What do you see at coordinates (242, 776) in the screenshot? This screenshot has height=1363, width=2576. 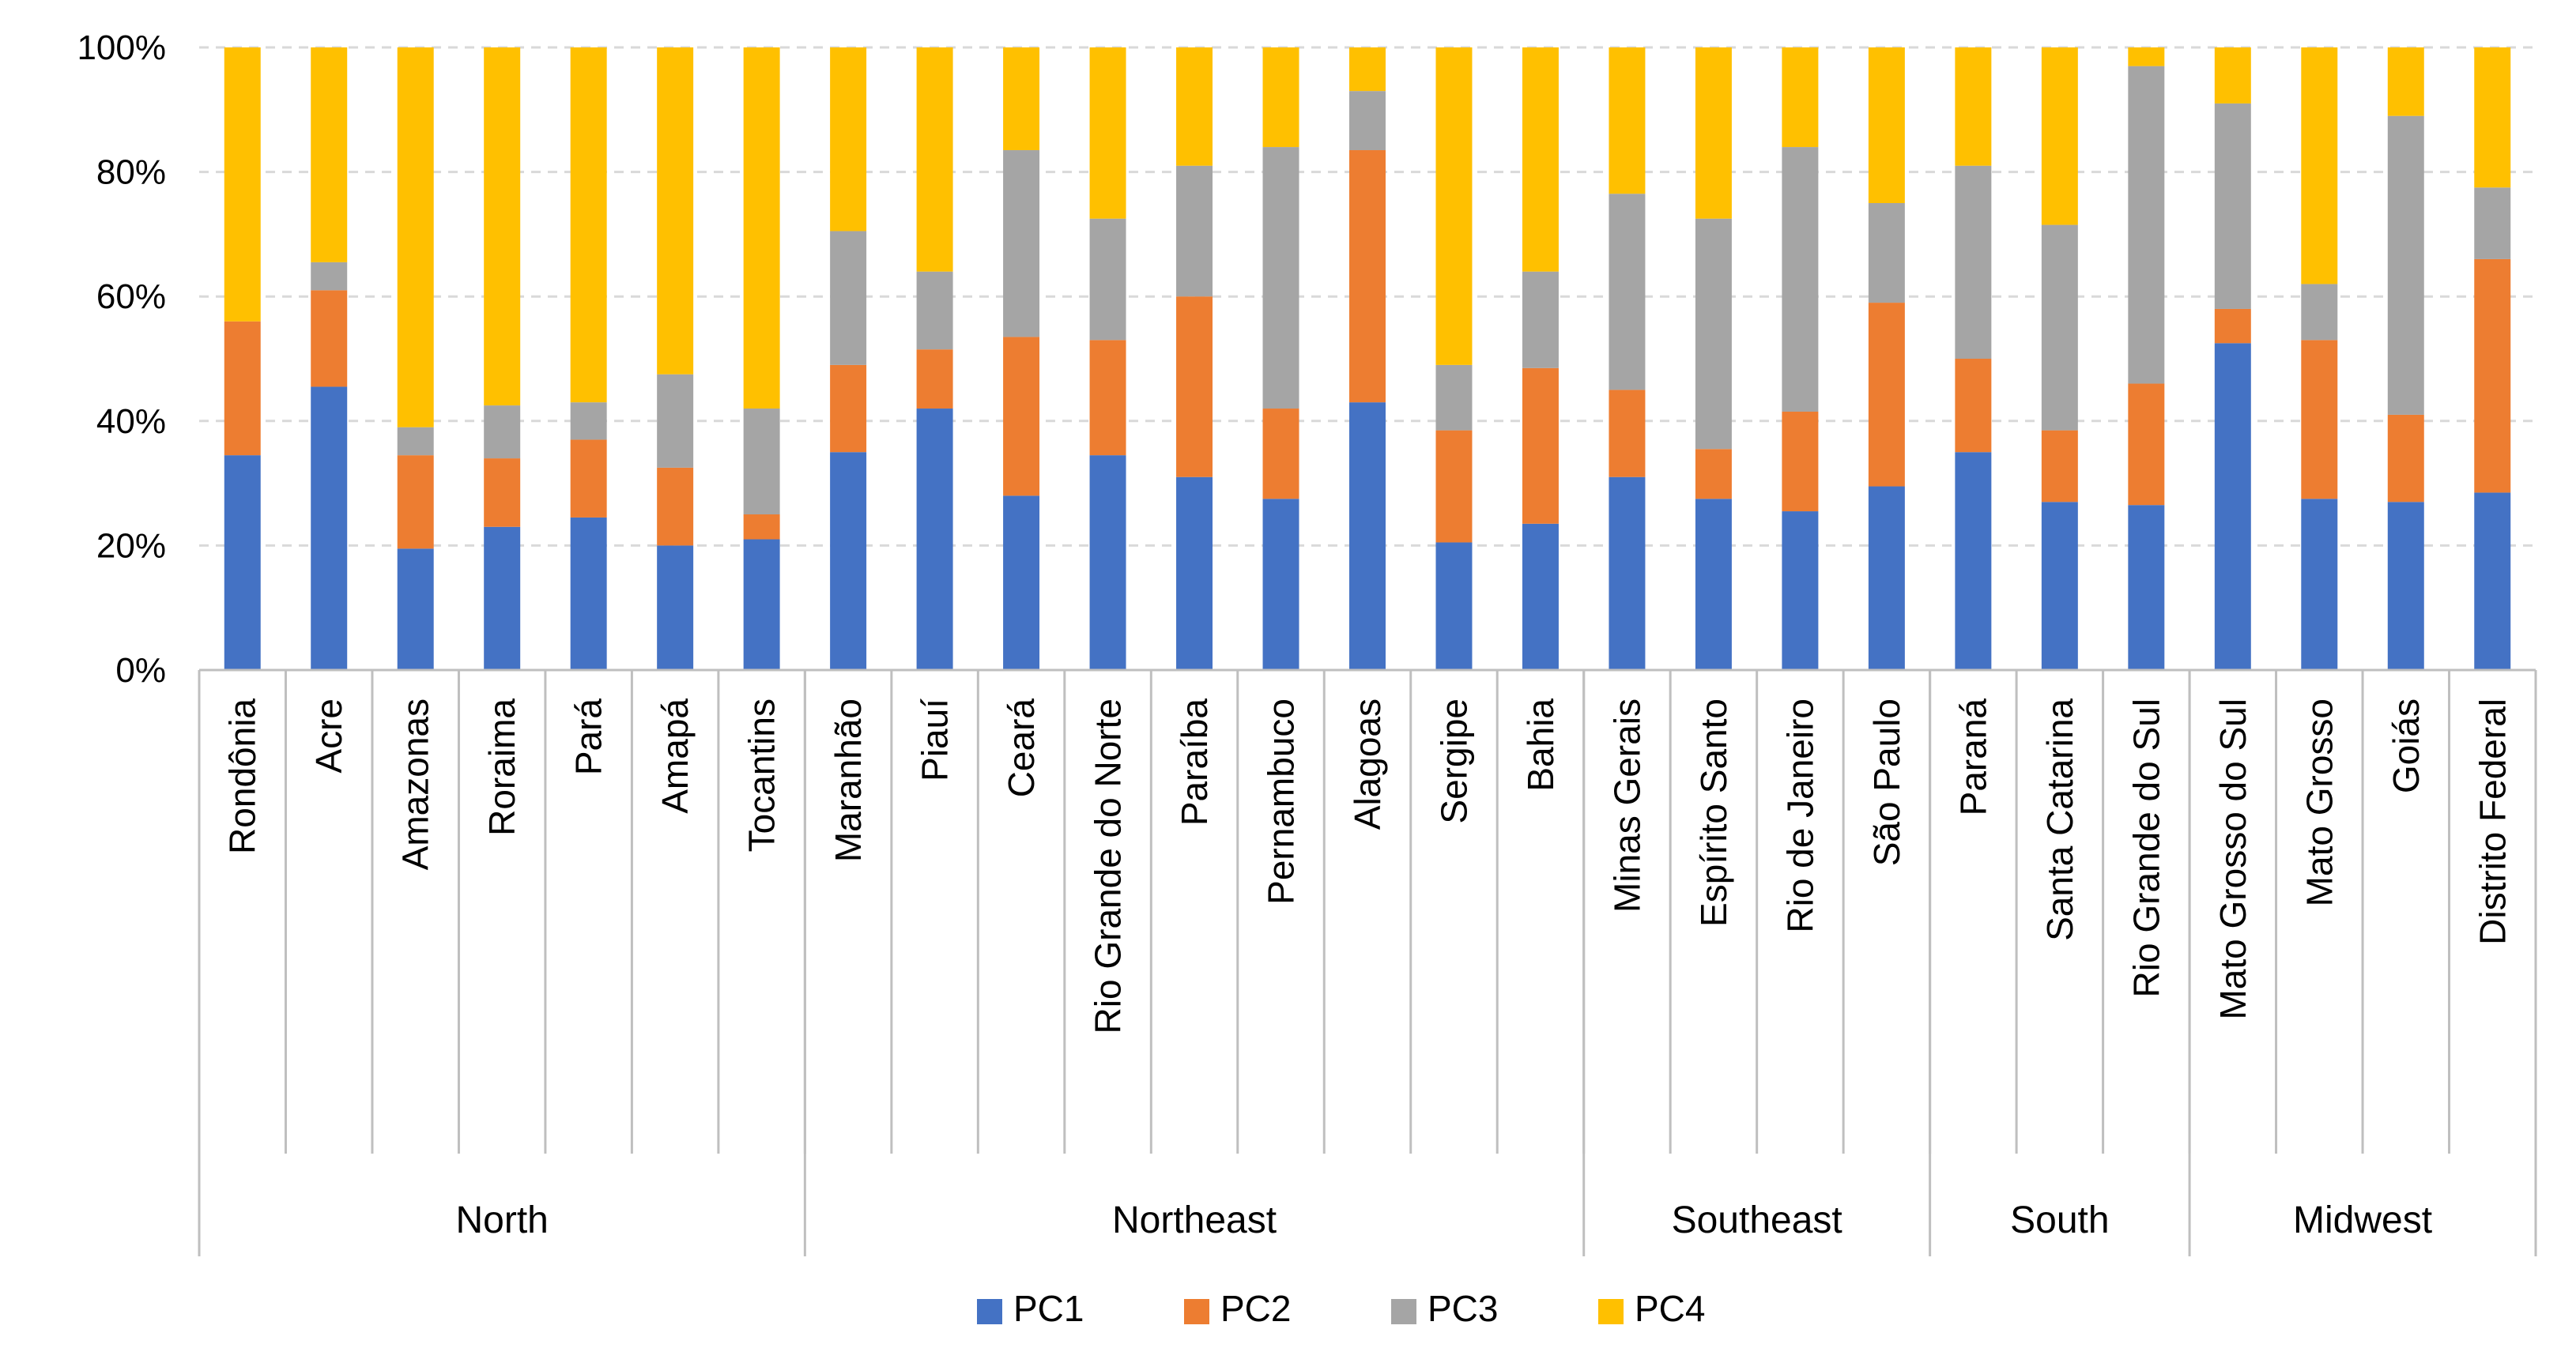 I see `category-label: Rondônia` at bounding box center [242, 776].